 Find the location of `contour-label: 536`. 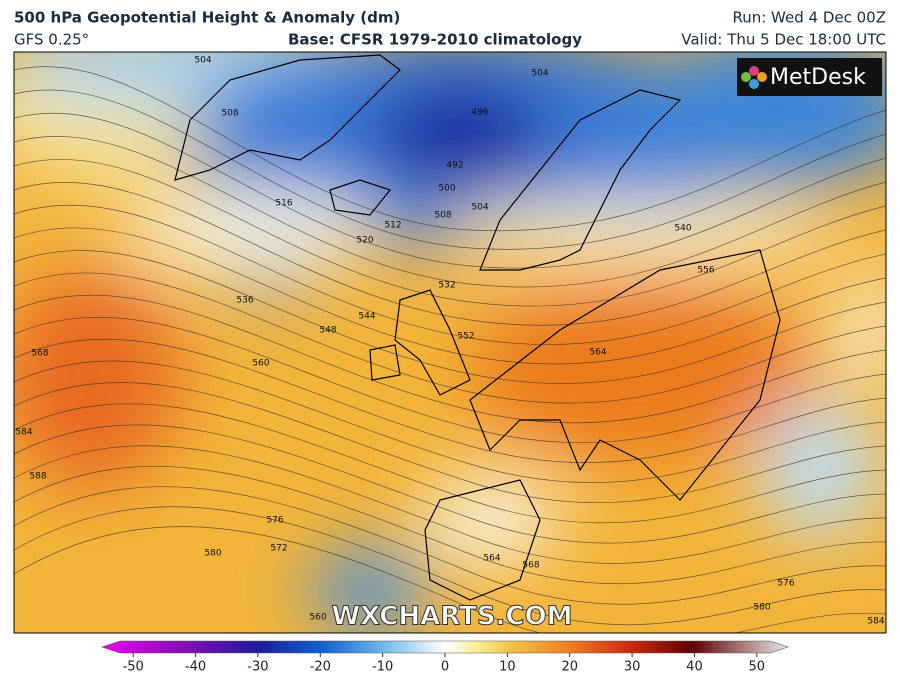

contour-label: 536 is located at coordinates (244, 301).